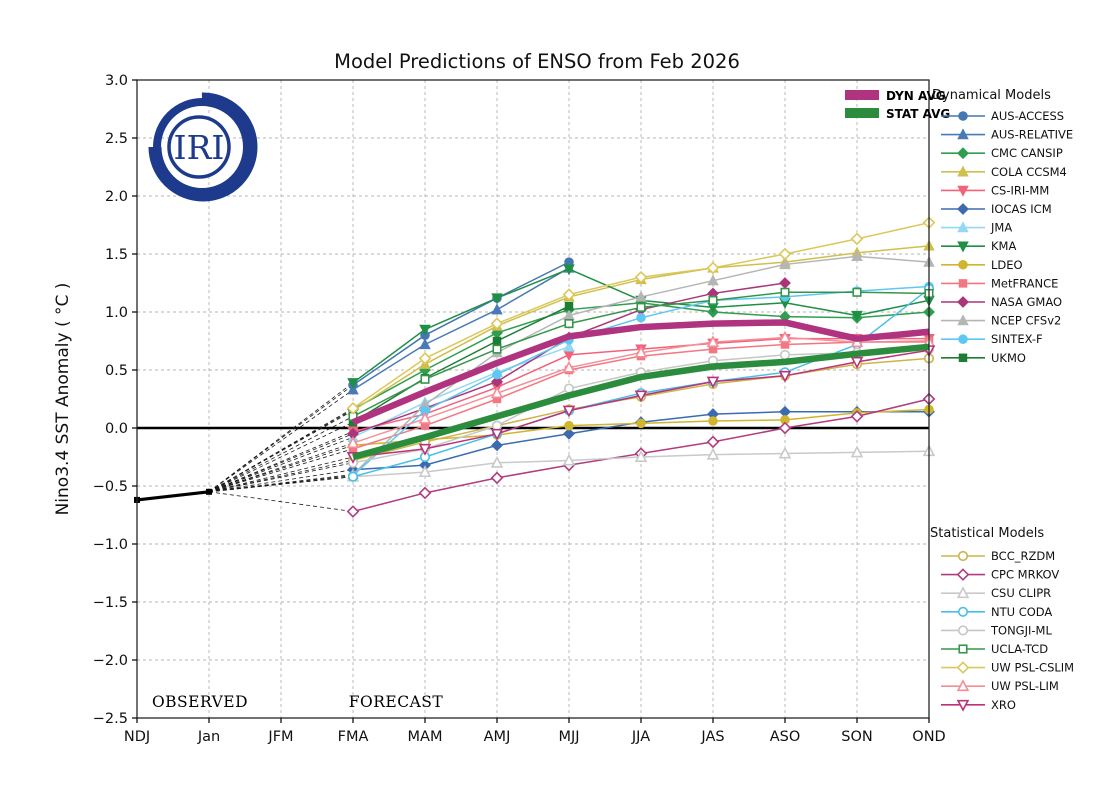  I want to click on series-aus-access-line, so click(461, 323).